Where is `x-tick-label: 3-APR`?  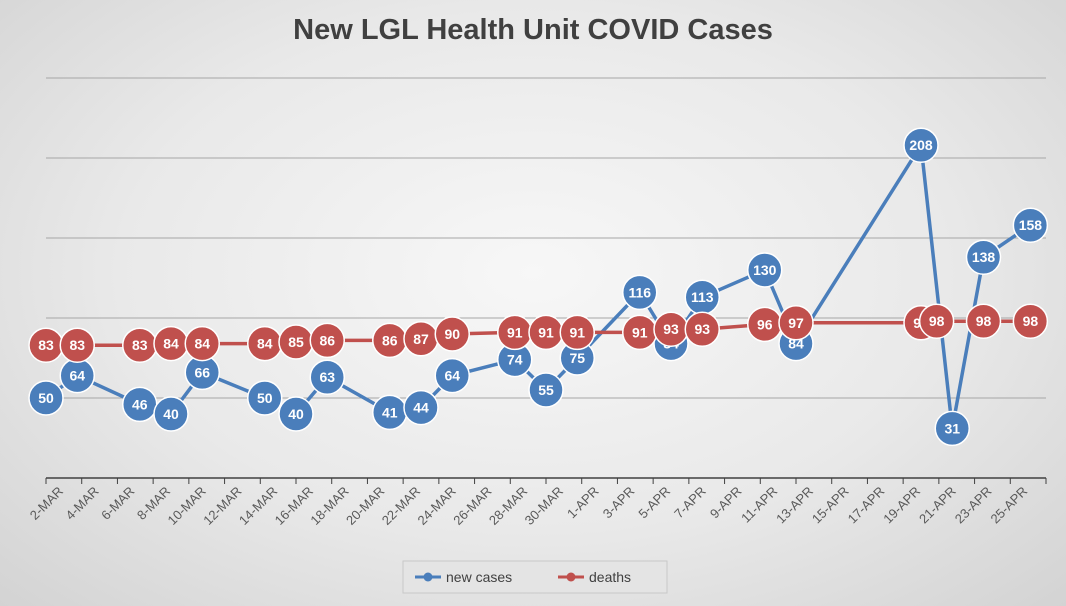
x-tick-label: 3-APR is located at coordinates (619, 503).